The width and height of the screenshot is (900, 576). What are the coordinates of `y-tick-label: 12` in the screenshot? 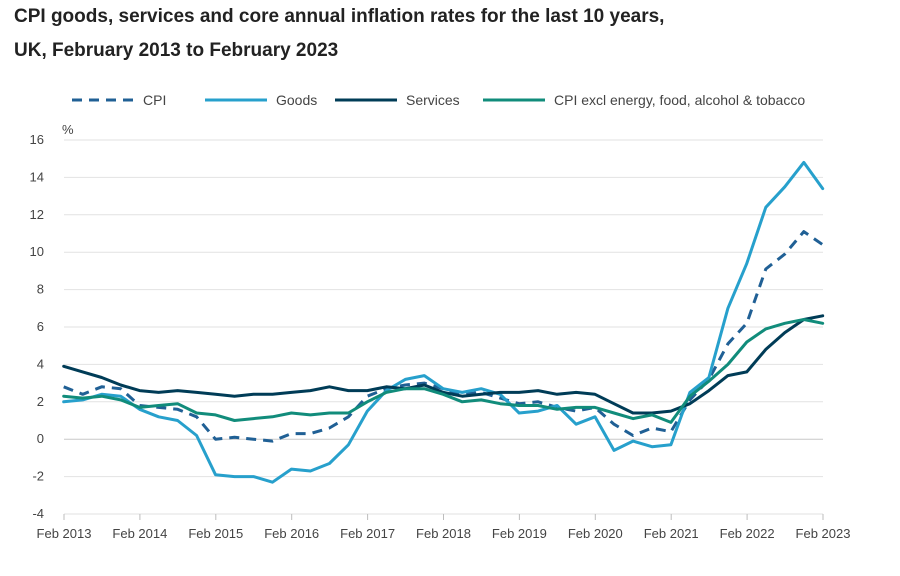 It's located at (37, 214).